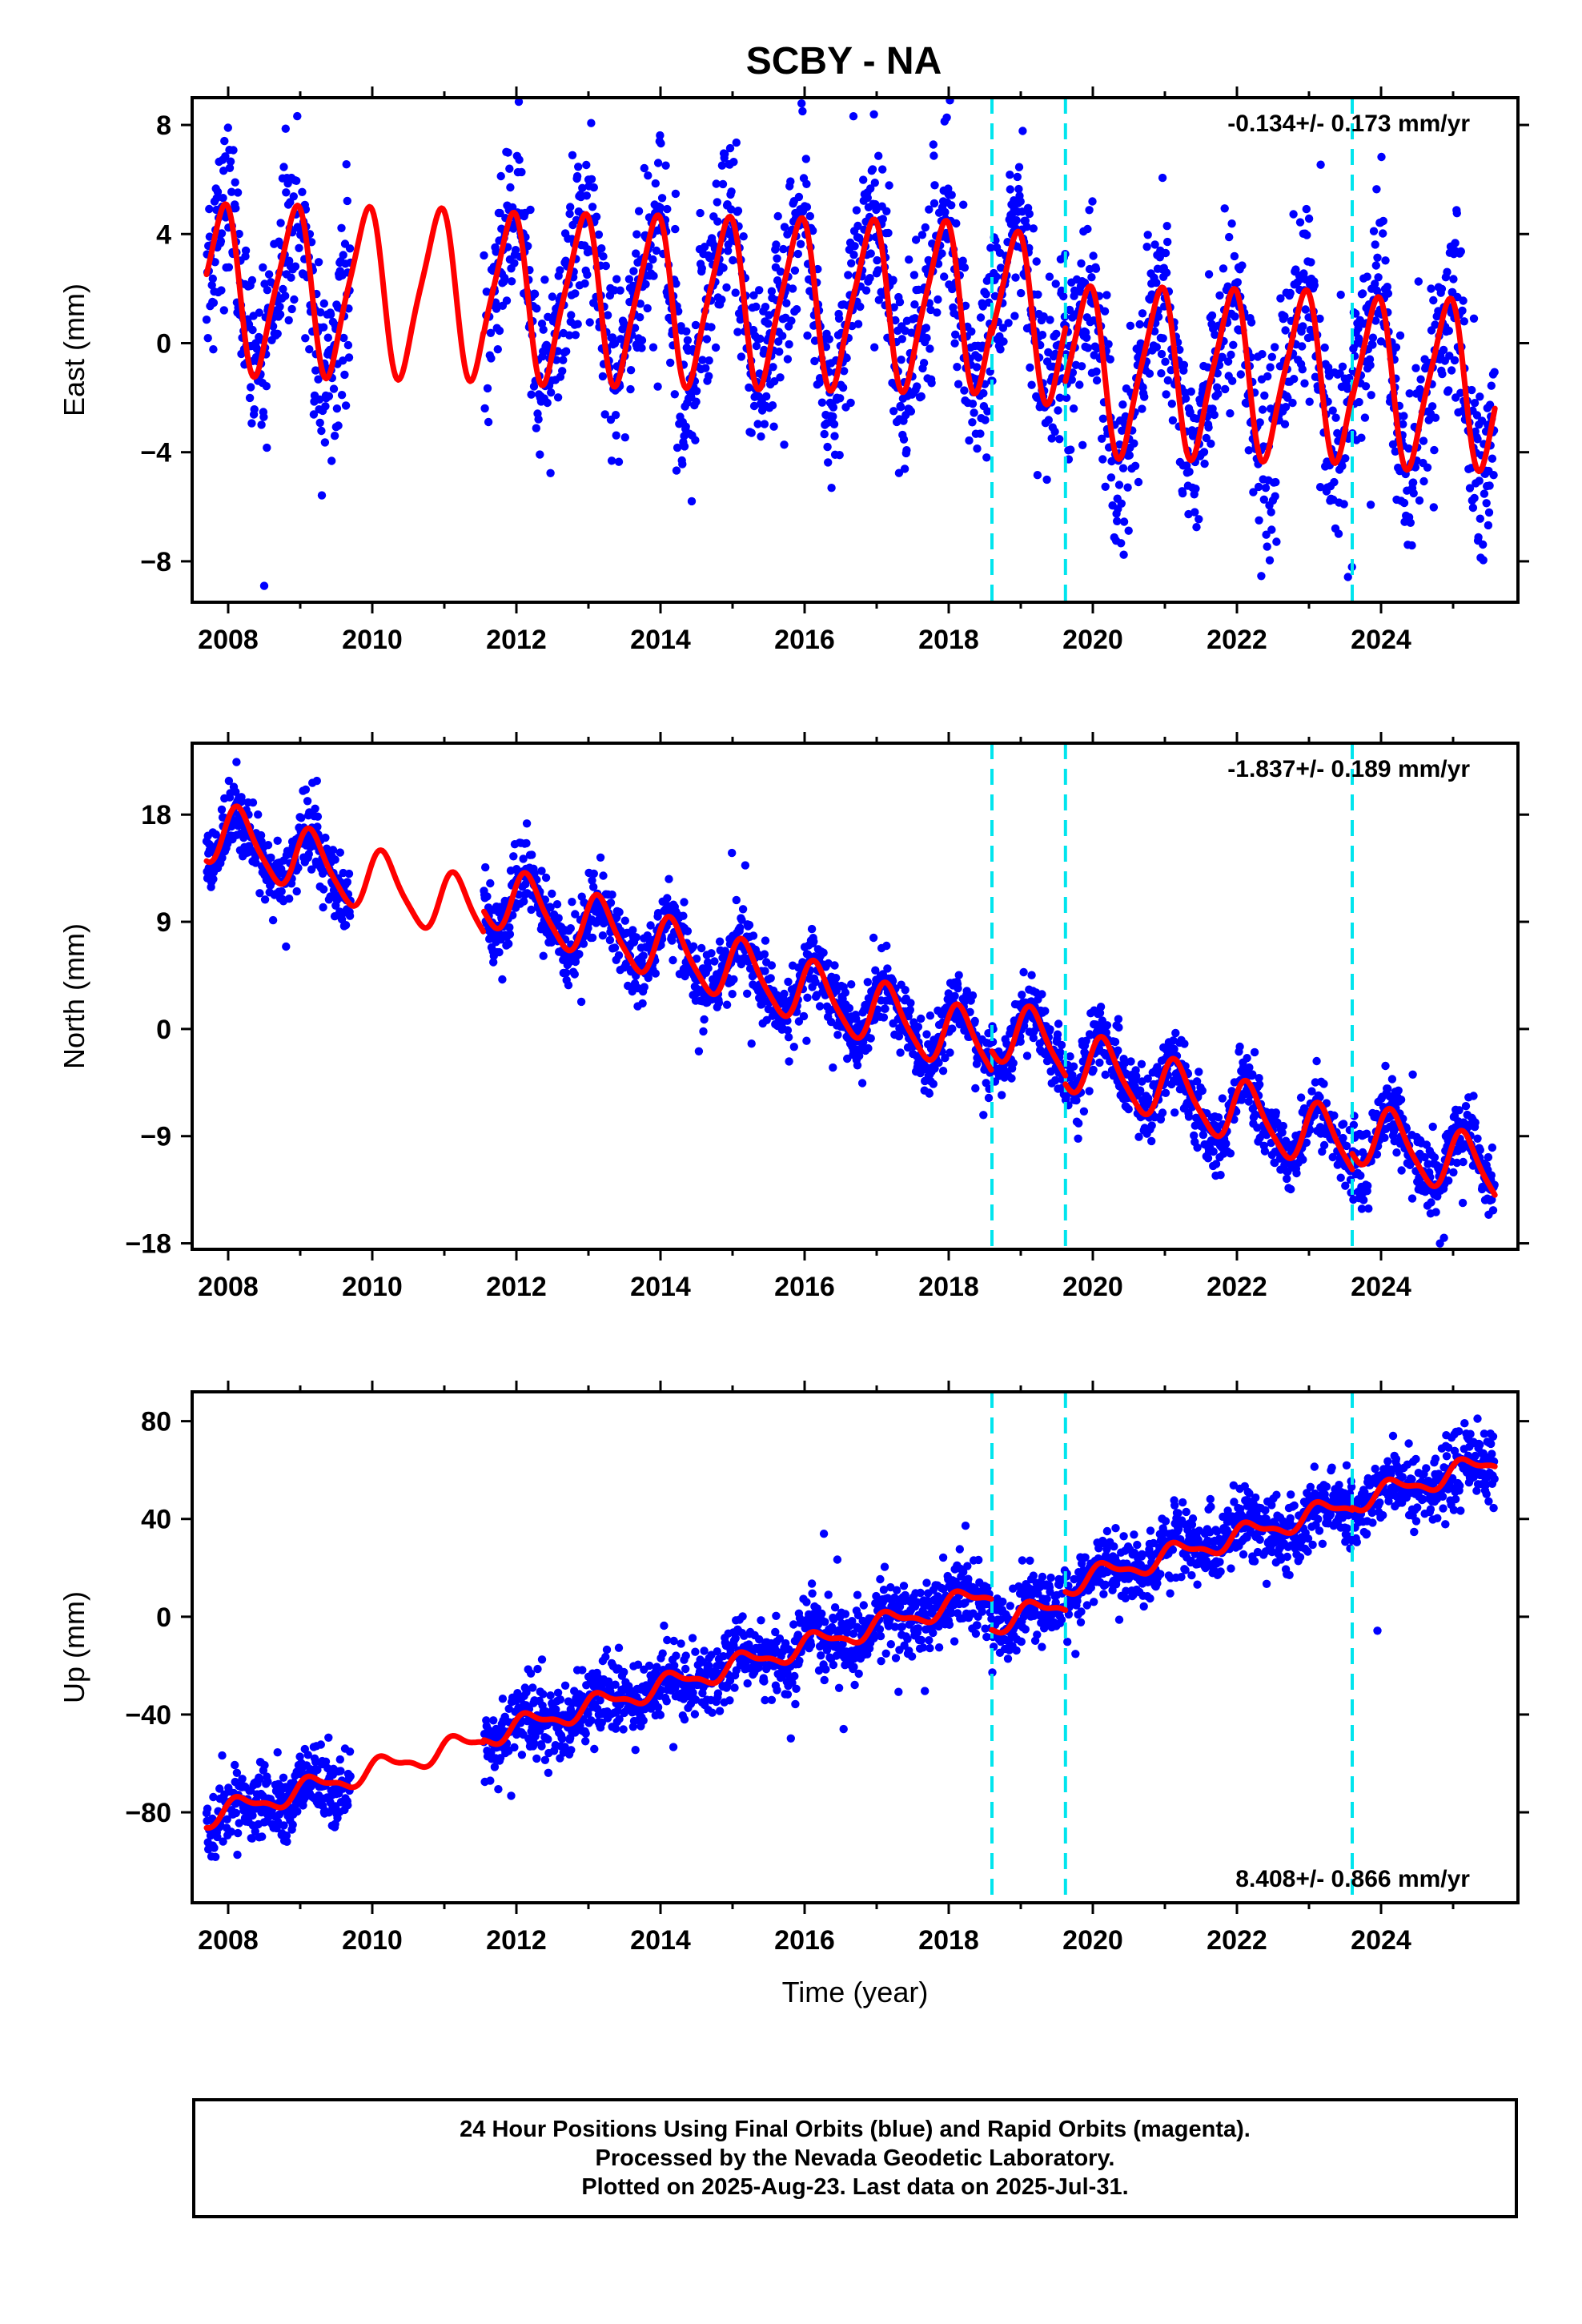  Describe the element at coordinates (164, 922) in the screenshot. I see `y-tick-label: 9` at that location.